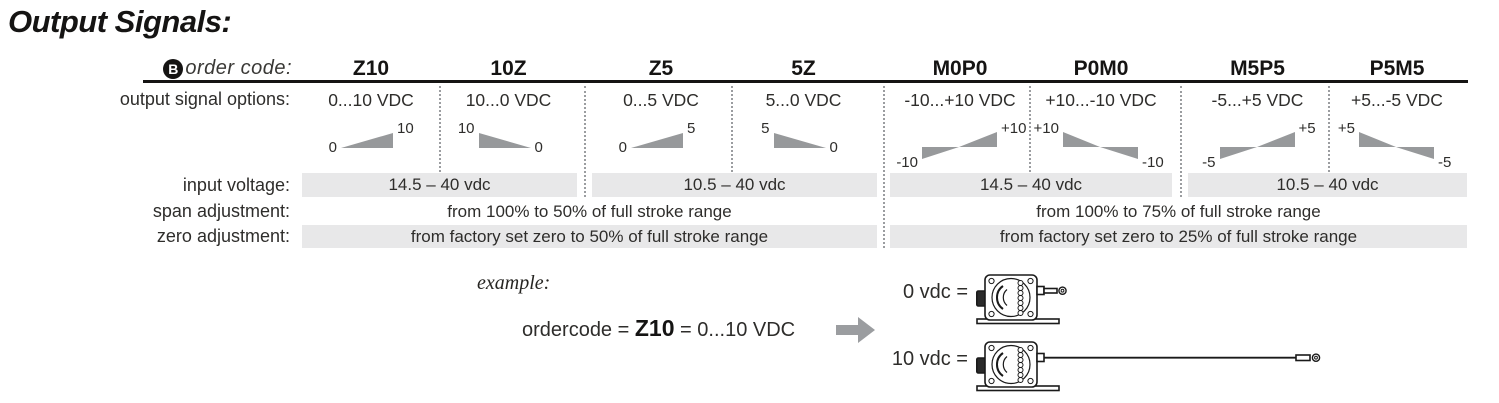 The height and width of the screenshot is (403, 1499). I want to click on output-signal-value: 0...5 VDC, so click(661, 100).